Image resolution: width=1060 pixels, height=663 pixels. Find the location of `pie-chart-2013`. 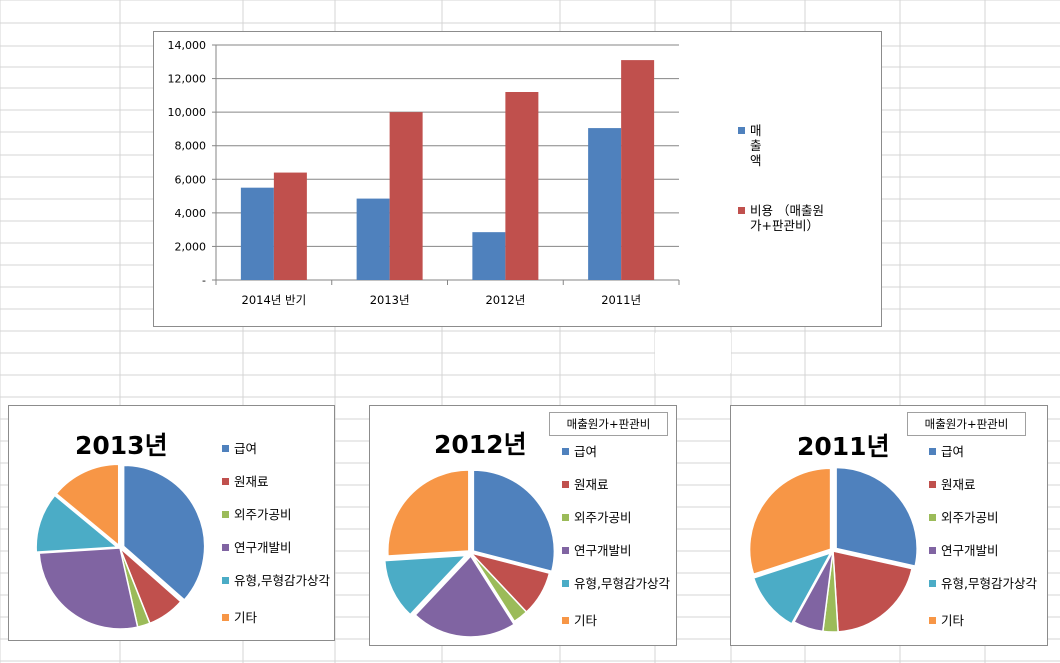

pie-chart-2013 is located at coordinates (120, 546).